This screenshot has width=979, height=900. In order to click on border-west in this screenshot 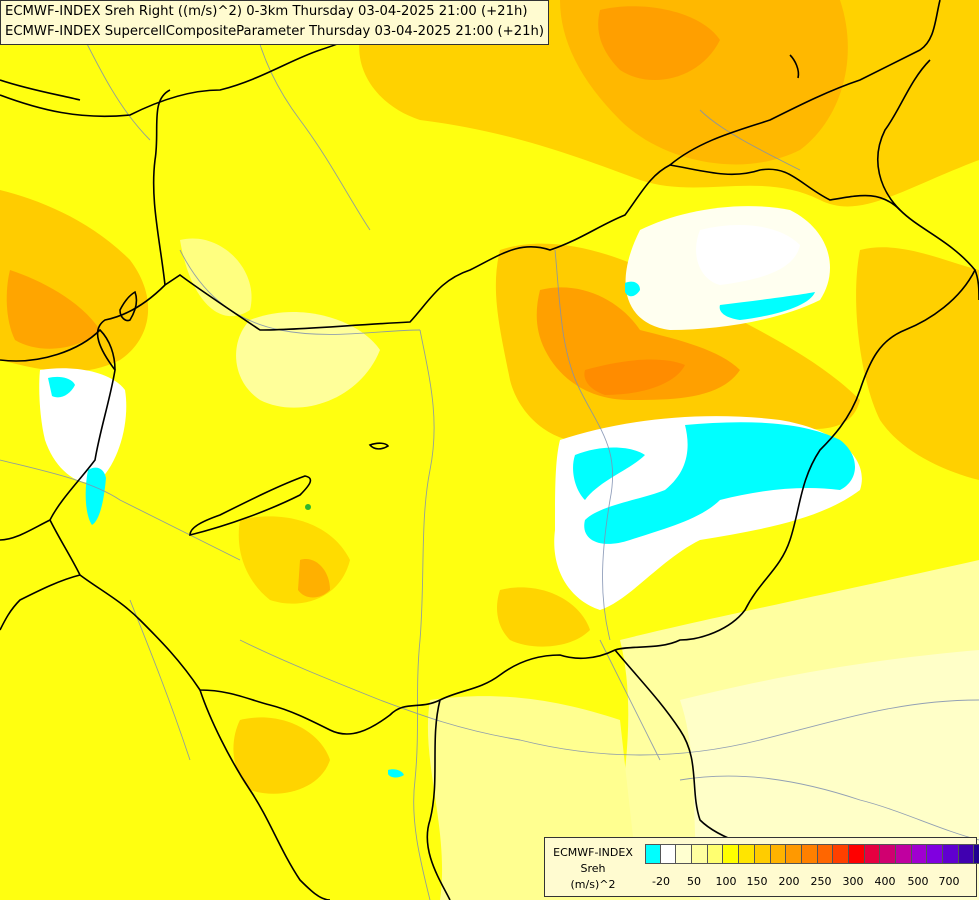, I will do `click(58, 349)`.